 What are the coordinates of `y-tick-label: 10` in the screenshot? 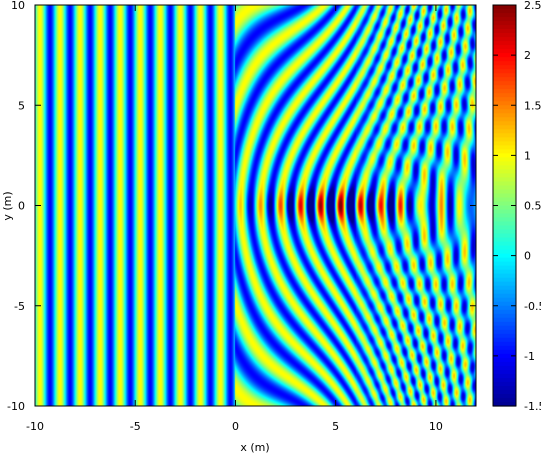 It's located at (18, 6).